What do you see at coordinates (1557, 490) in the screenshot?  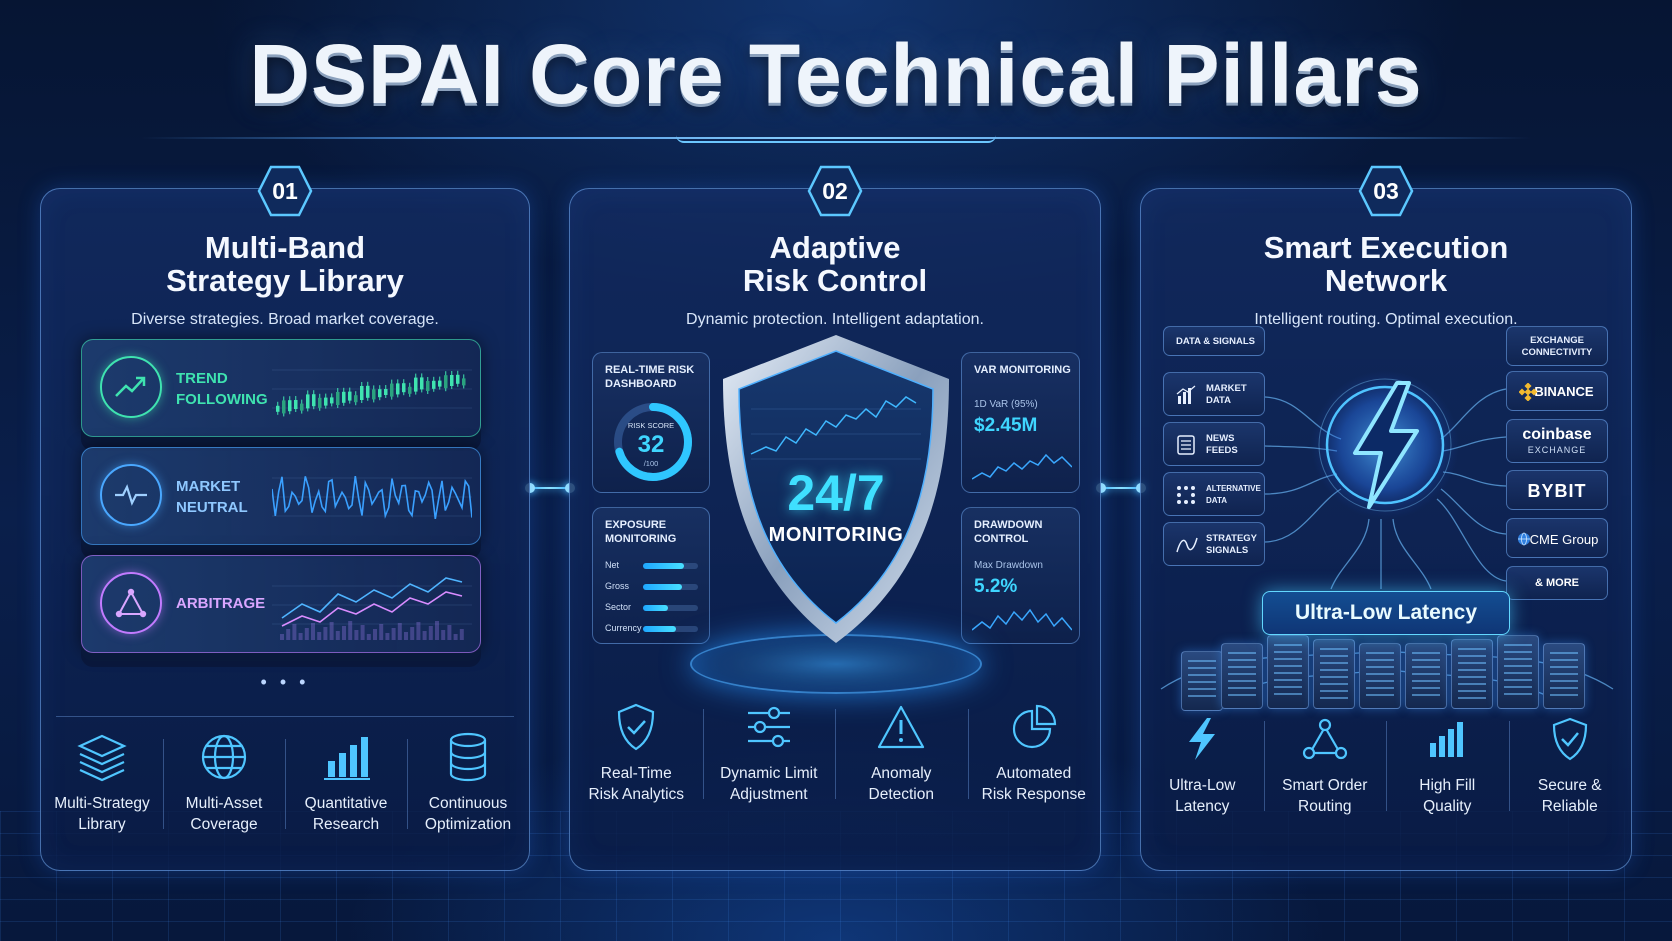 I see `exchange-bybit: BYBIT` at bounding box center [1557, 490].